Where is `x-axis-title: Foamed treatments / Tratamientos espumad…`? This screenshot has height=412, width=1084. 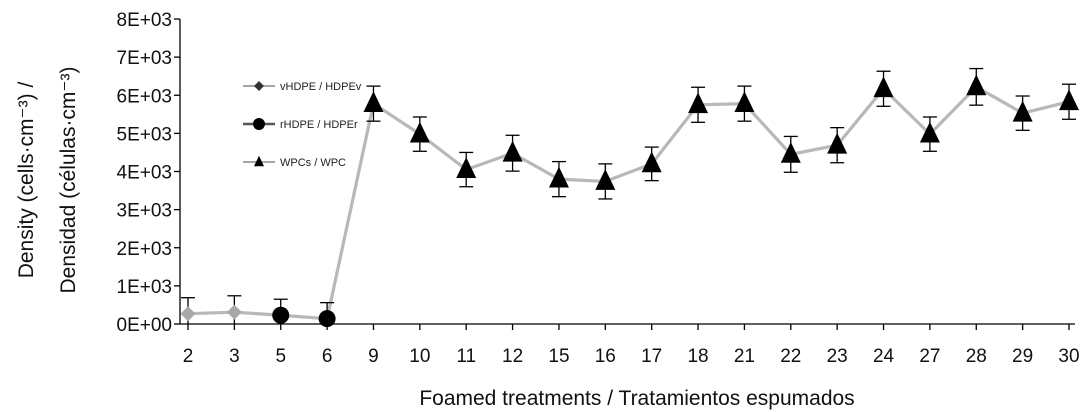
x-axis-title: Foamed treatments / Tratamientos espumad… is located at coordinates (636, 398).